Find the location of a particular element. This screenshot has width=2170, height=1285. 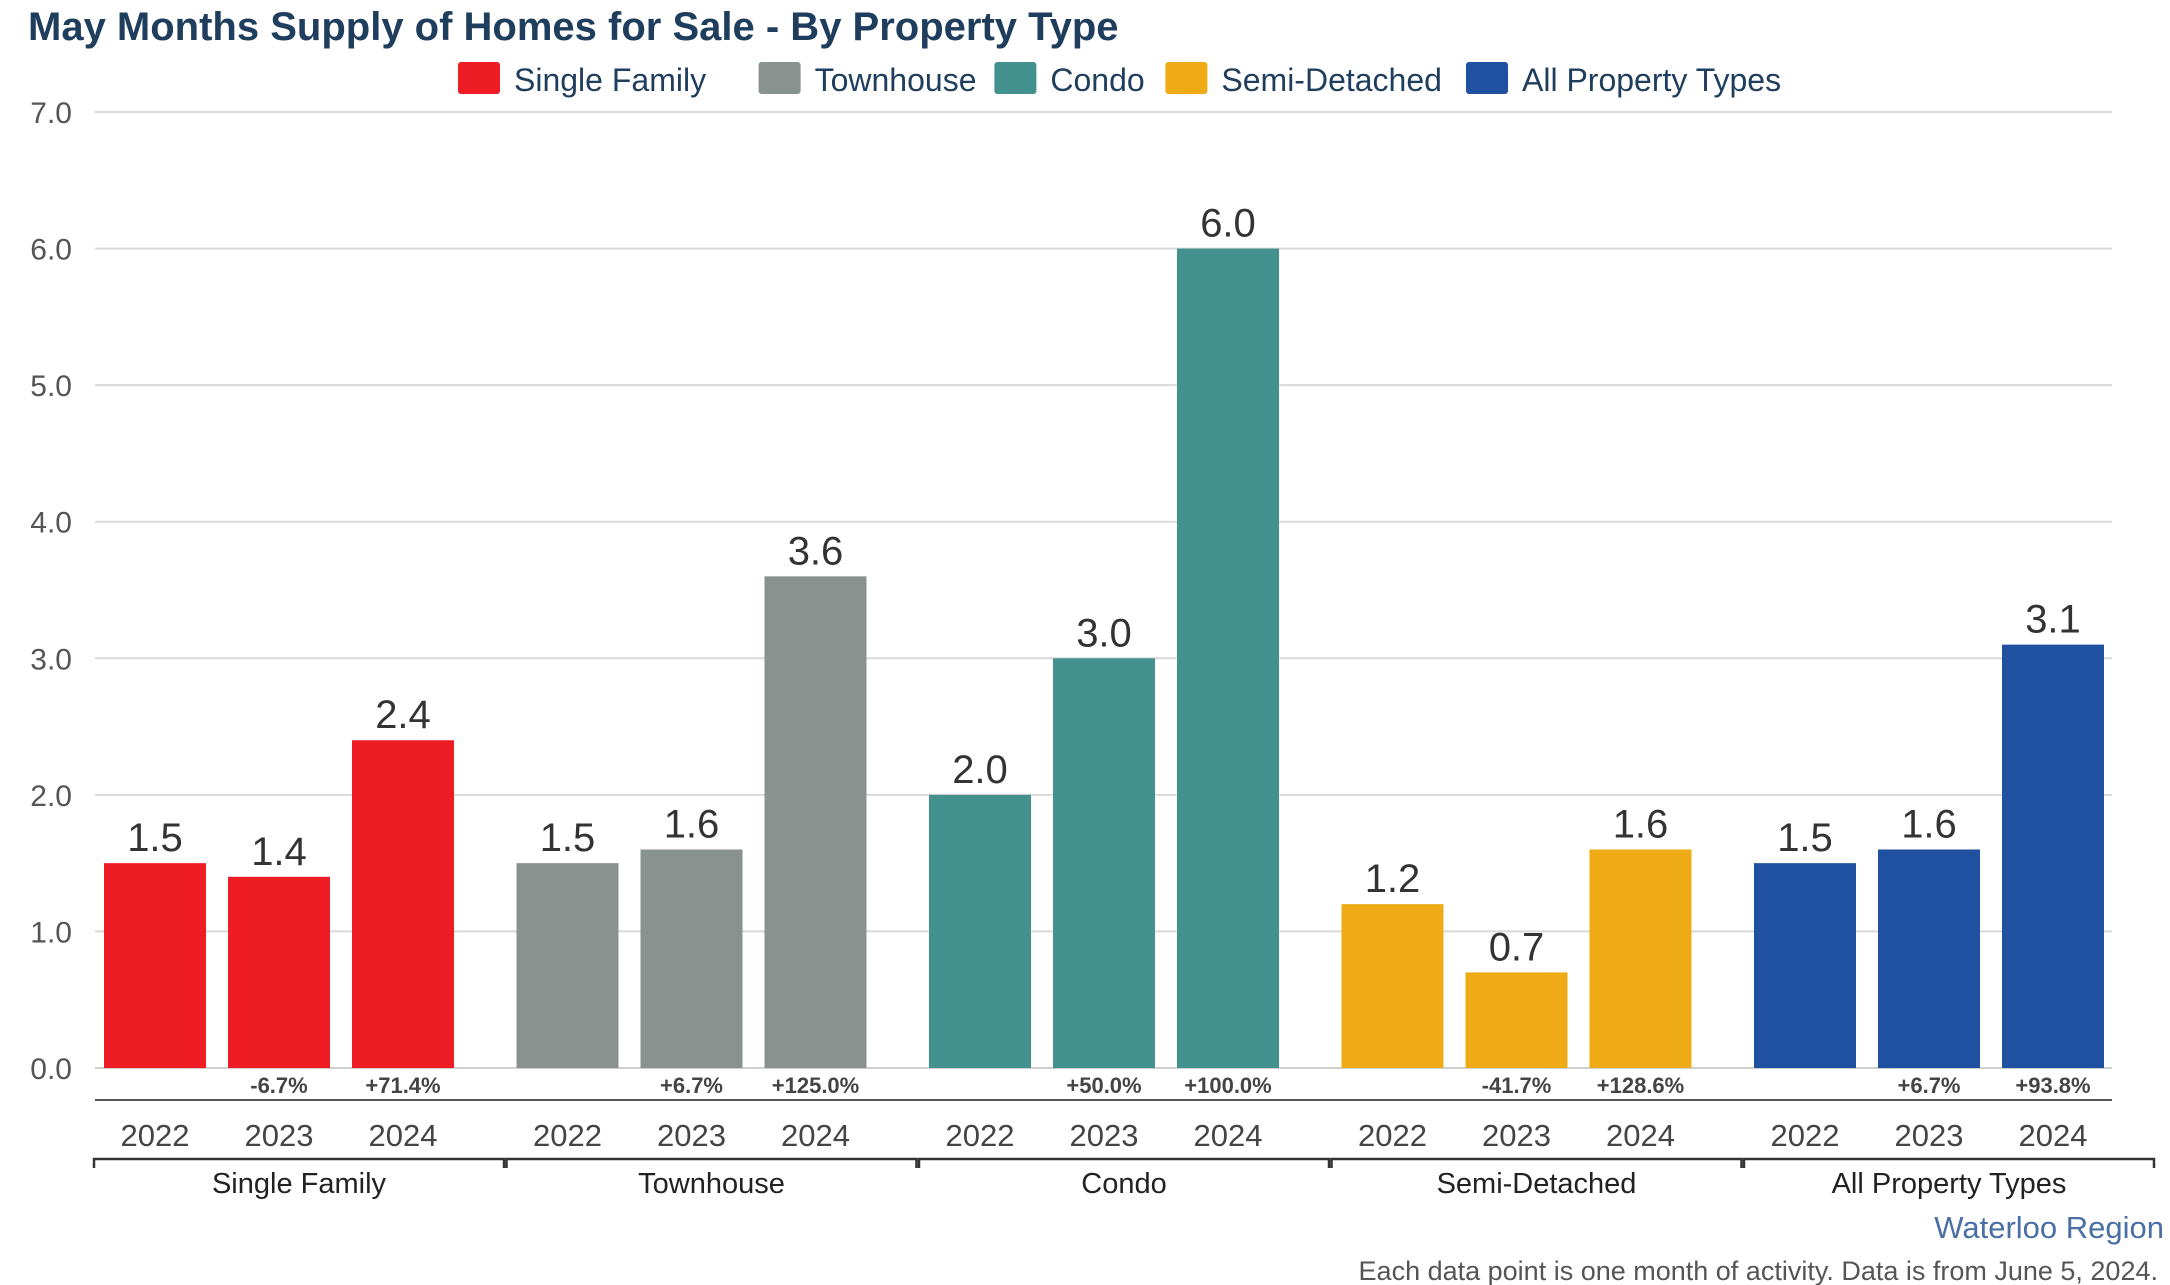

legend-label: Semi-Detached is located at coordinates (1331, 80).